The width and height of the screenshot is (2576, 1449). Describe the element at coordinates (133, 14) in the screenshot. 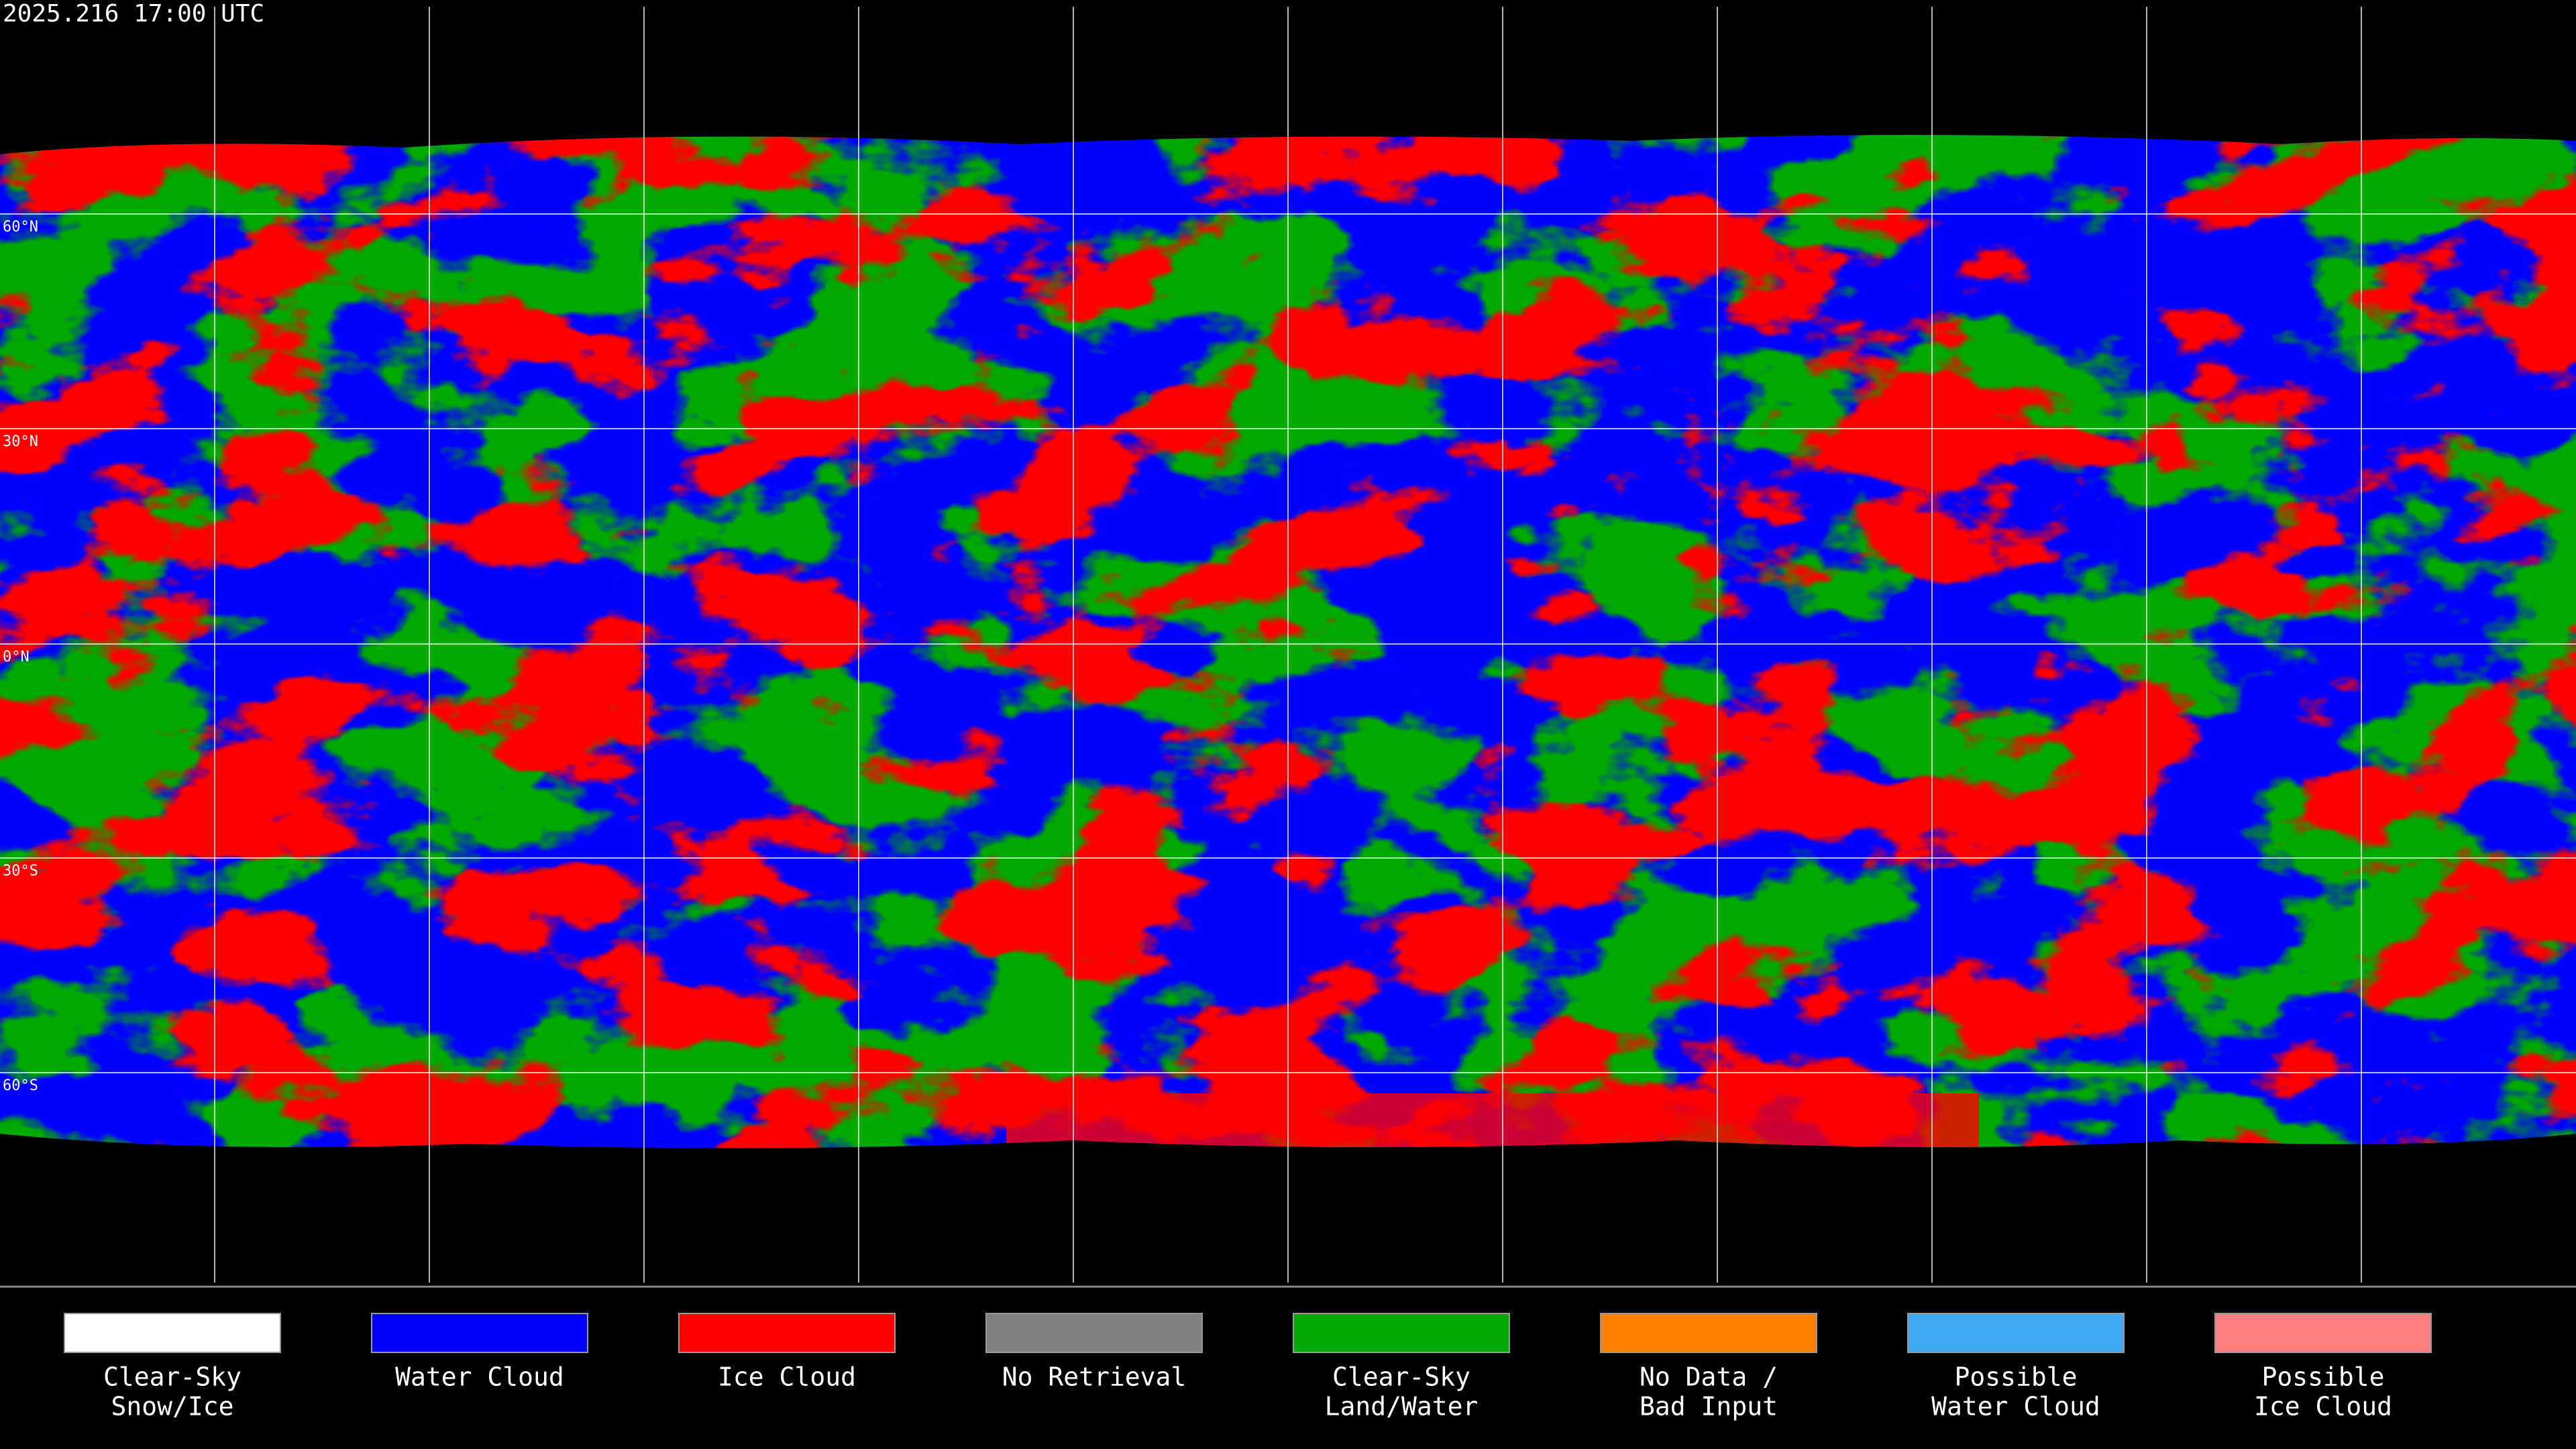

I see `timestamp: 2025.216 17:00 UTC` at that location.